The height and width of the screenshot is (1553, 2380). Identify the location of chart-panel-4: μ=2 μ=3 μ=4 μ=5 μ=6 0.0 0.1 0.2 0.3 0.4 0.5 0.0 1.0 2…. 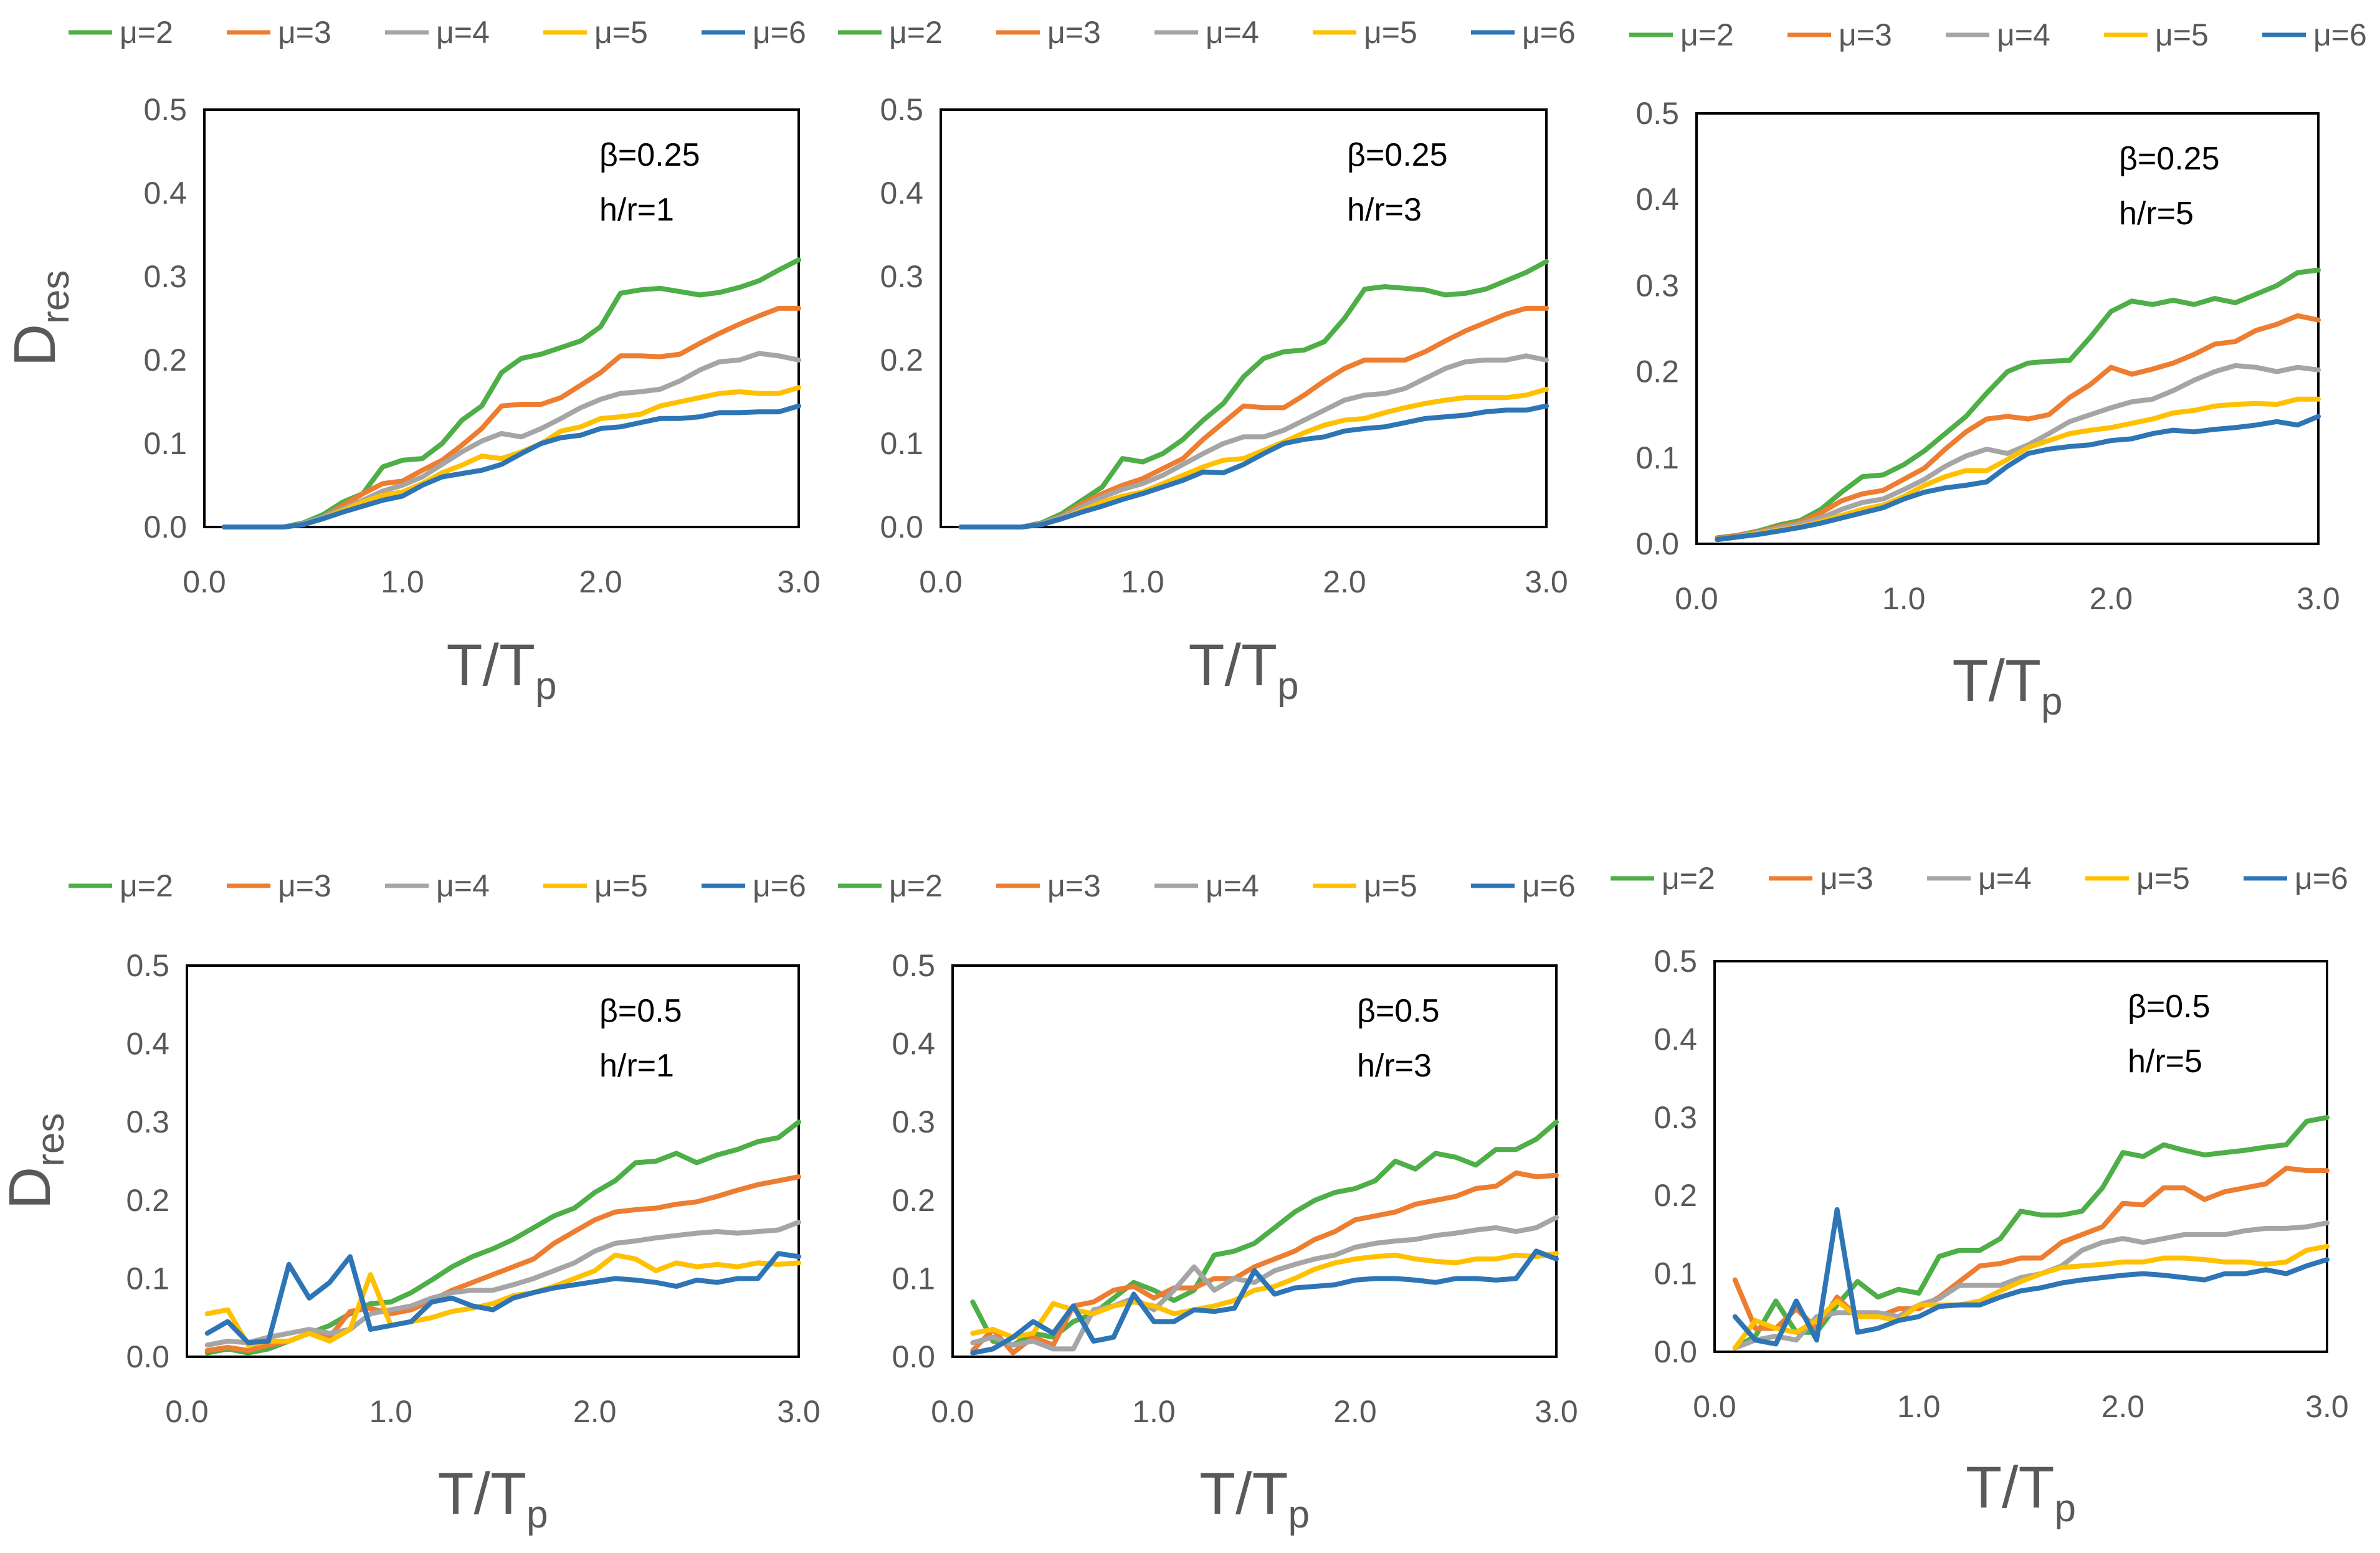
(411, 1202).